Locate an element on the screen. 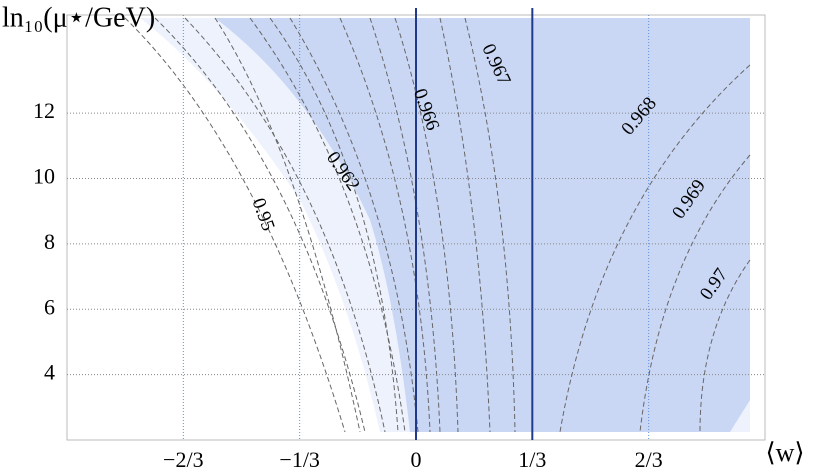  y-tick-label: 4 is located at coordinates (49, 372).